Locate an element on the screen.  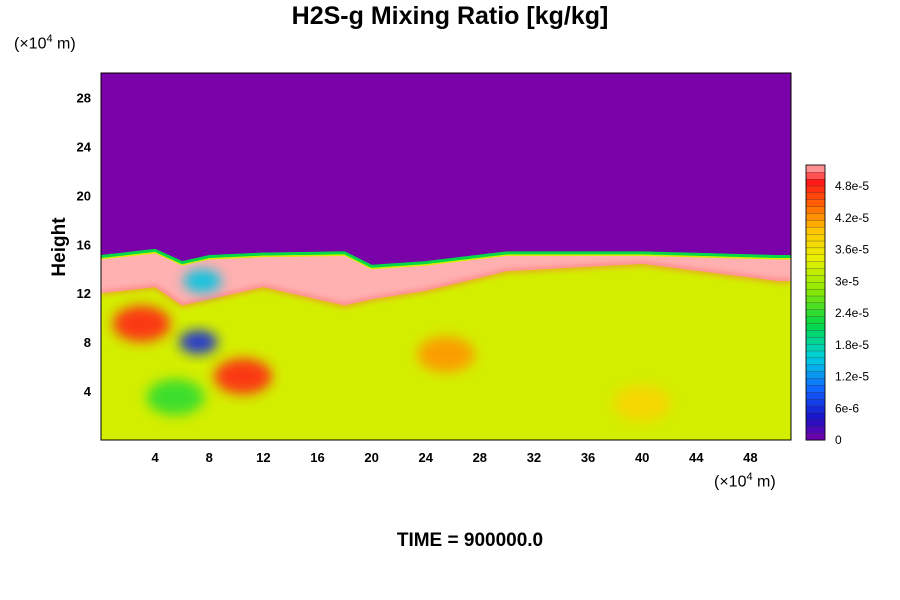
y-axis-ticks: 4 8 12 16 20 24 28 is located at coordinates (84, 244).